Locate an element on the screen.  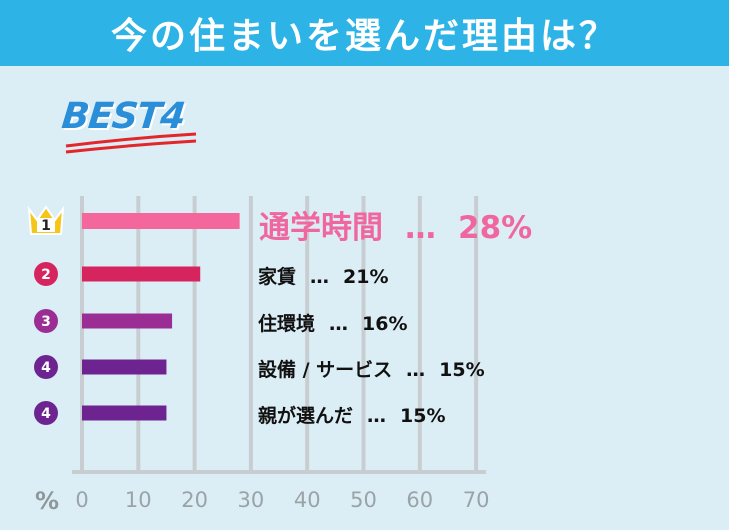
rank-number: 3 is located at coordinates (46, 322).